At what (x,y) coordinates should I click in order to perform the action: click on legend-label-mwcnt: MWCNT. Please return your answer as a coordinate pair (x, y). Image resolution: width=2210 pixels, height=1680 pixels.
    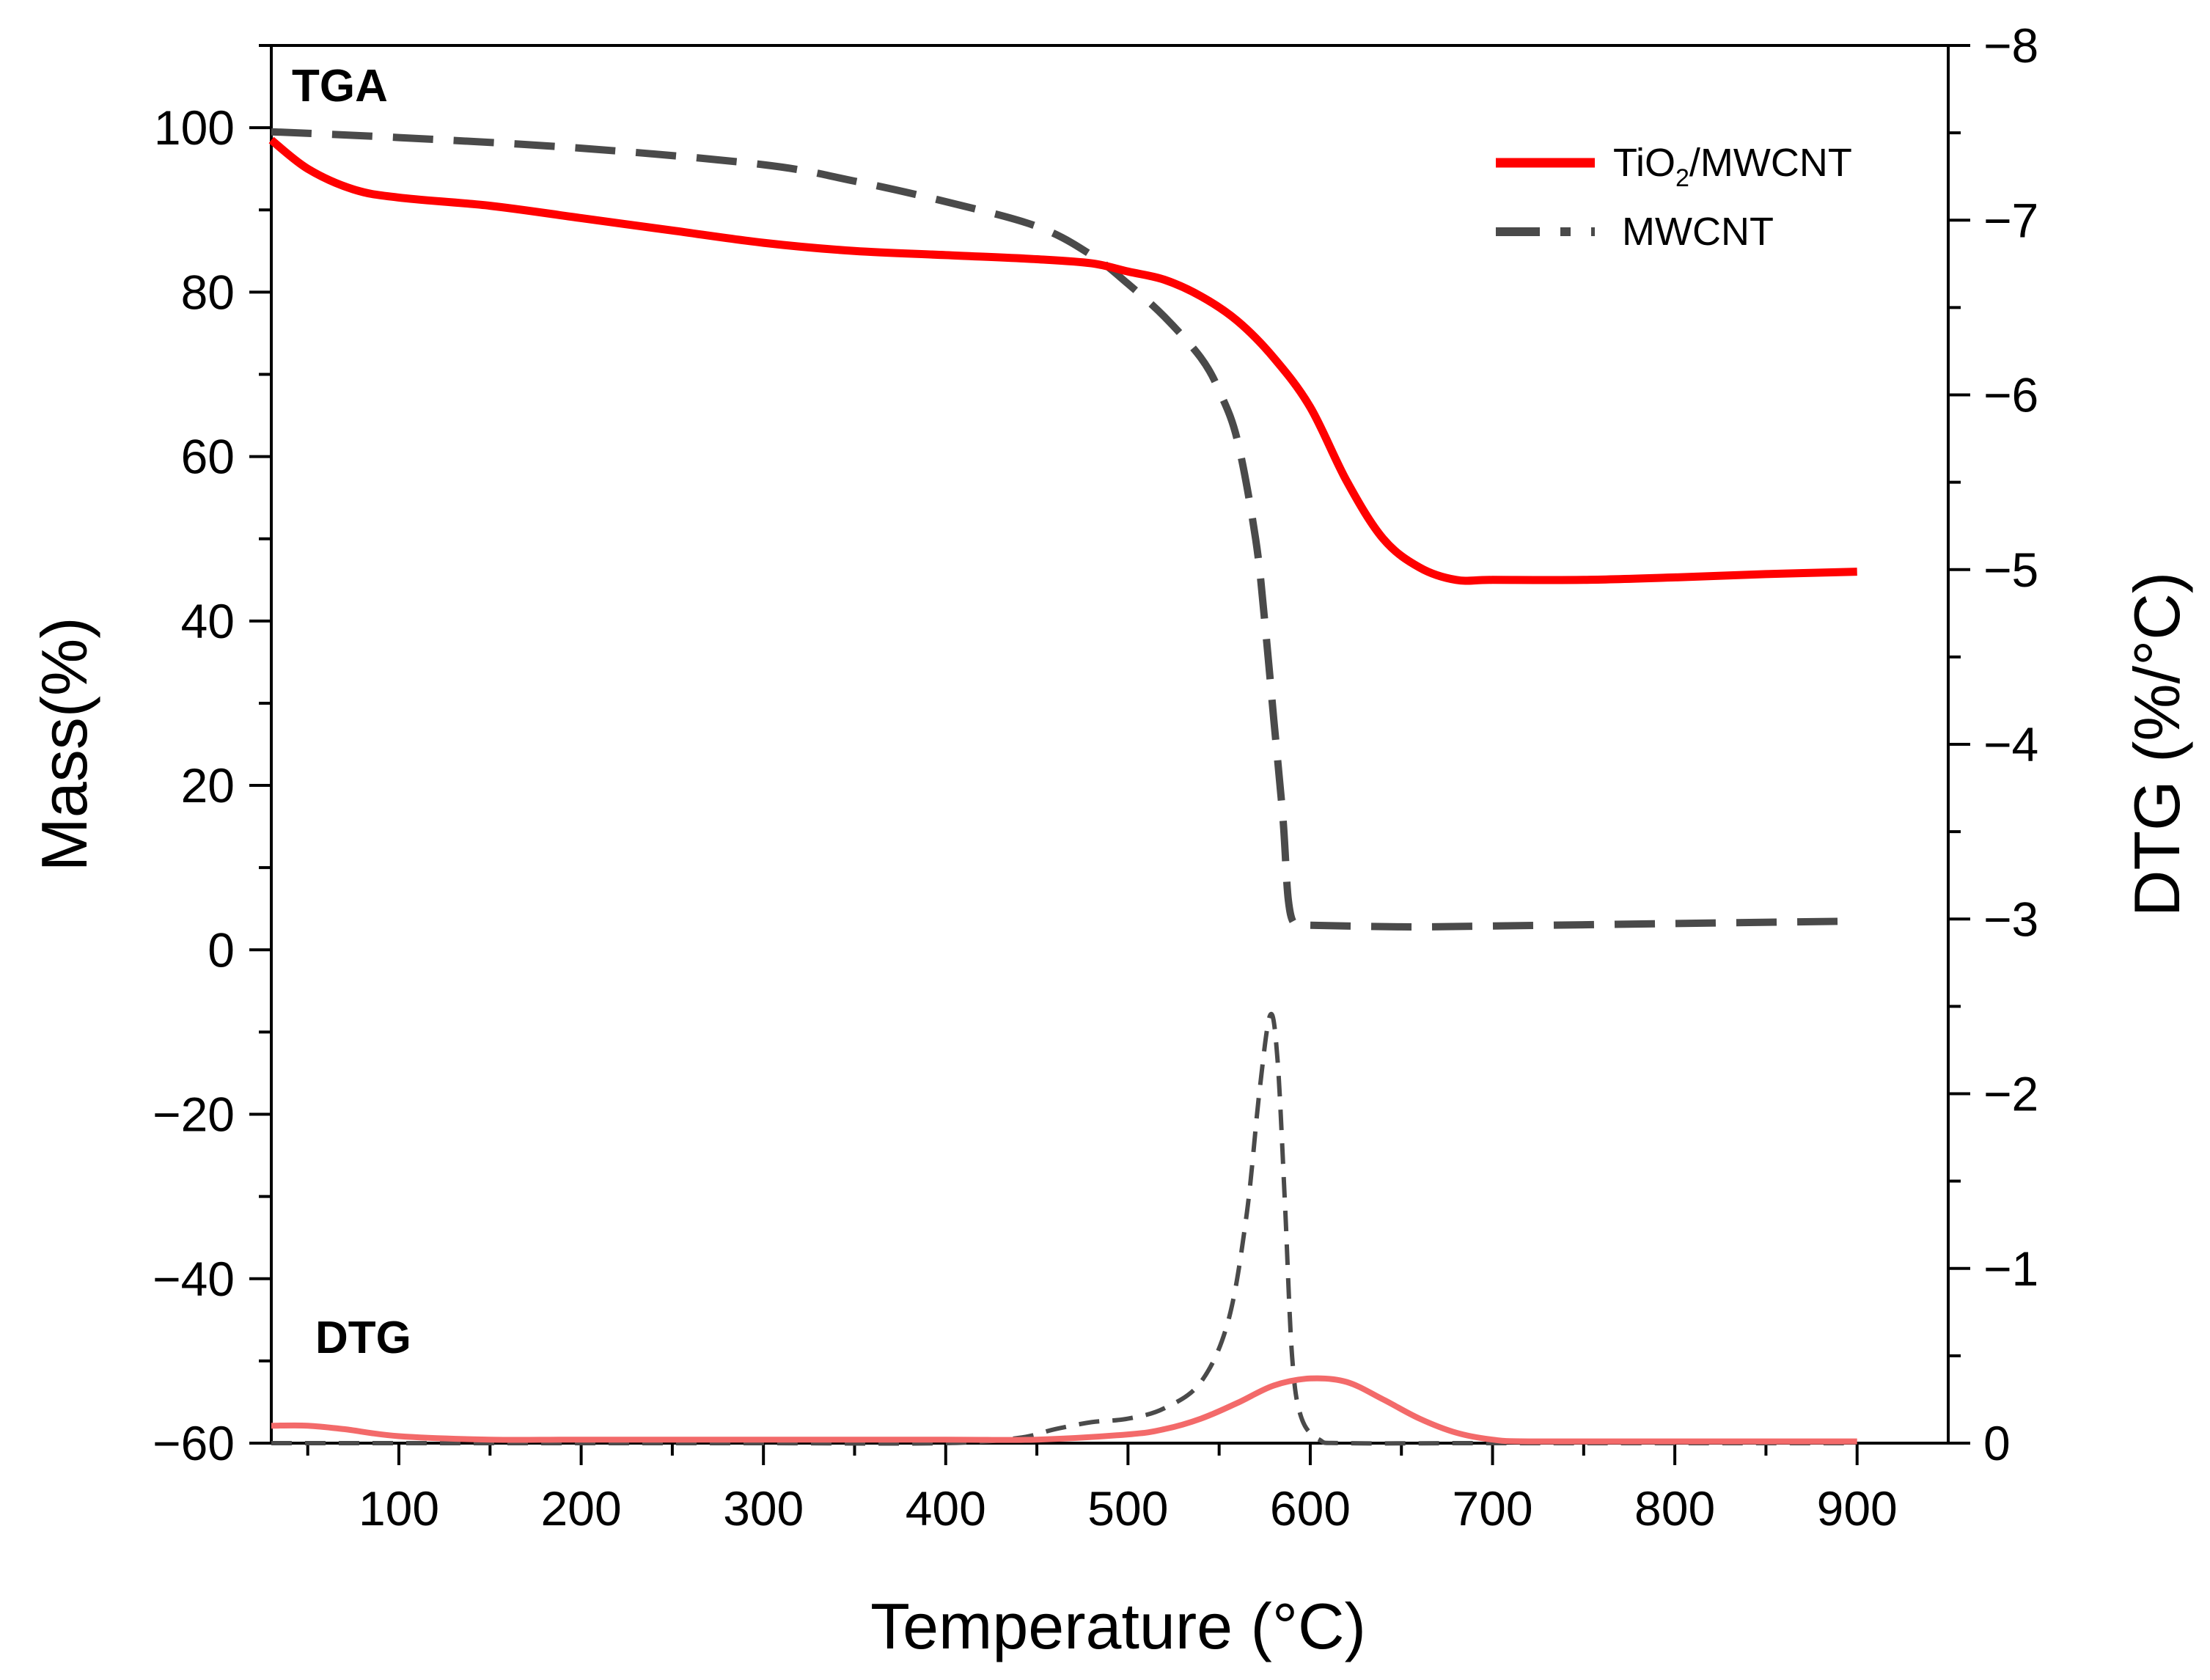
    Looking at the image, I should click on (1698, 232).